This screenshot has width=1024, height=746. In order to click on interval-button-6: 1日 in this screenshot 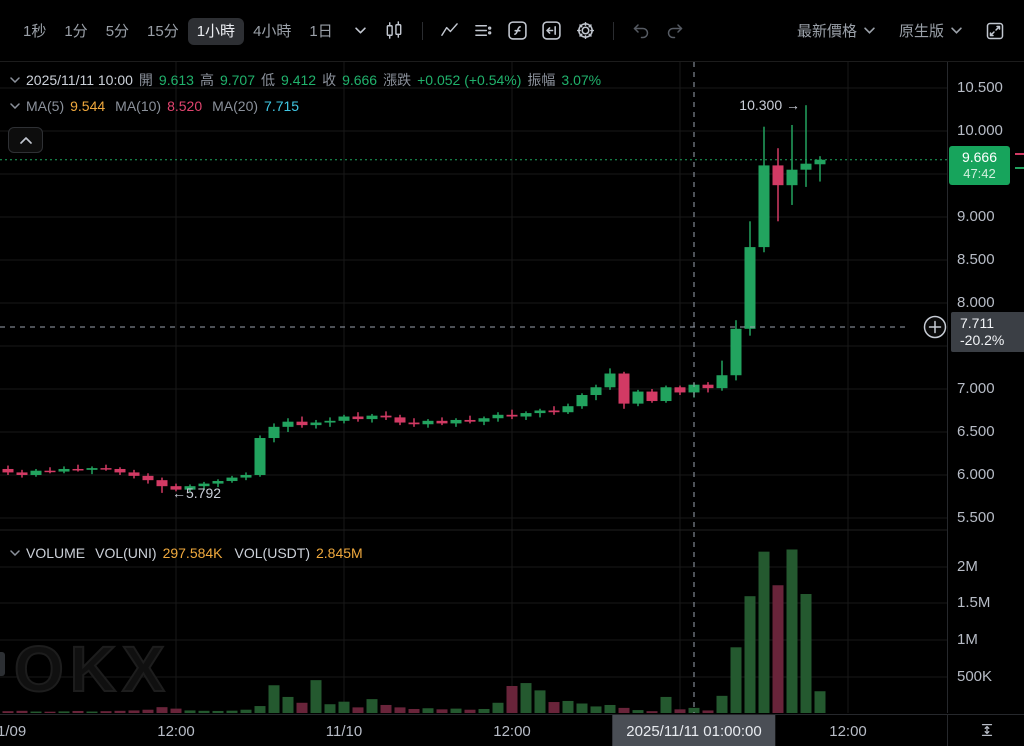, I will do `click(321, 31)`.